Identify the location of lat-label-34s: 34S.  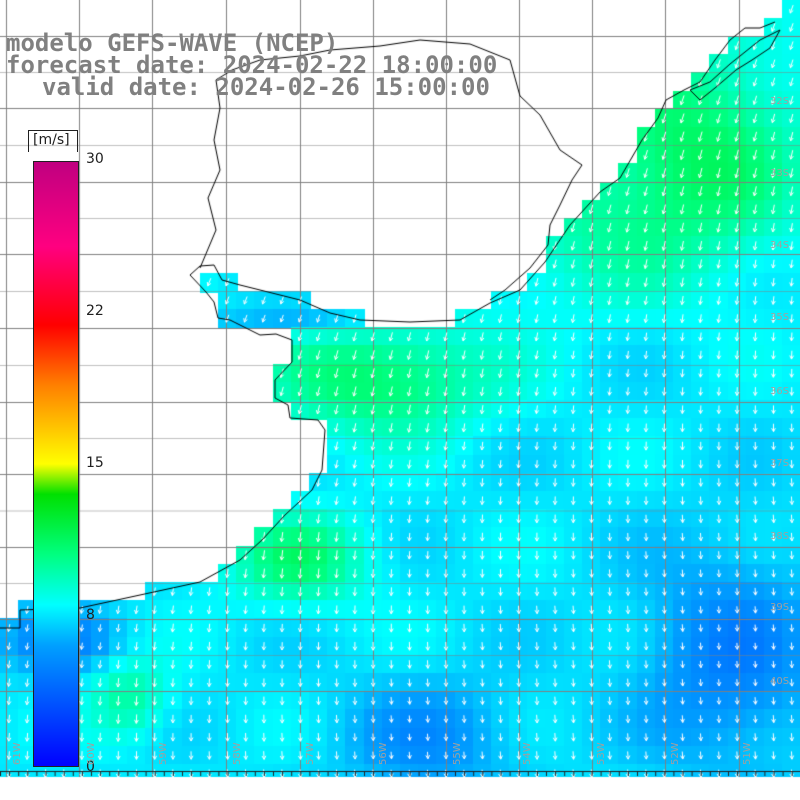
(780, 245).